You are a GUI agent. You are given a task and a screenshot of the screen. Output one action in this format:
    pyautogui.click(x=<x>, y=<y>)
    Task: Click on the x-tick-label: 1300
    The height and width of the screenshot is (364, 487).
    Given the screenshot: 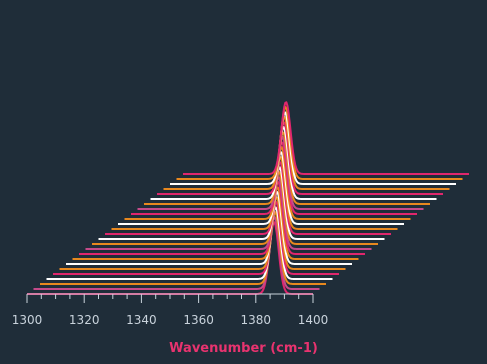 What is the action you would take?
    pyautogui.click(x=27, y=320)
    